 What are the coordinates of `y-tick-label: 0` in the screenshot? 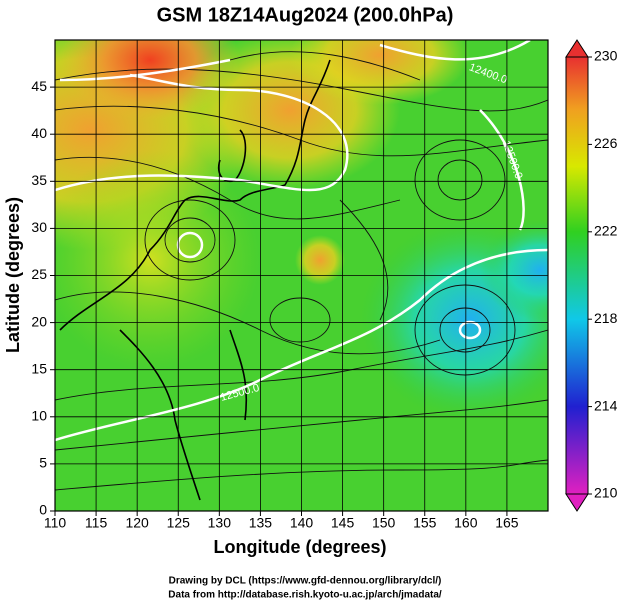 It's located at (43, 510).